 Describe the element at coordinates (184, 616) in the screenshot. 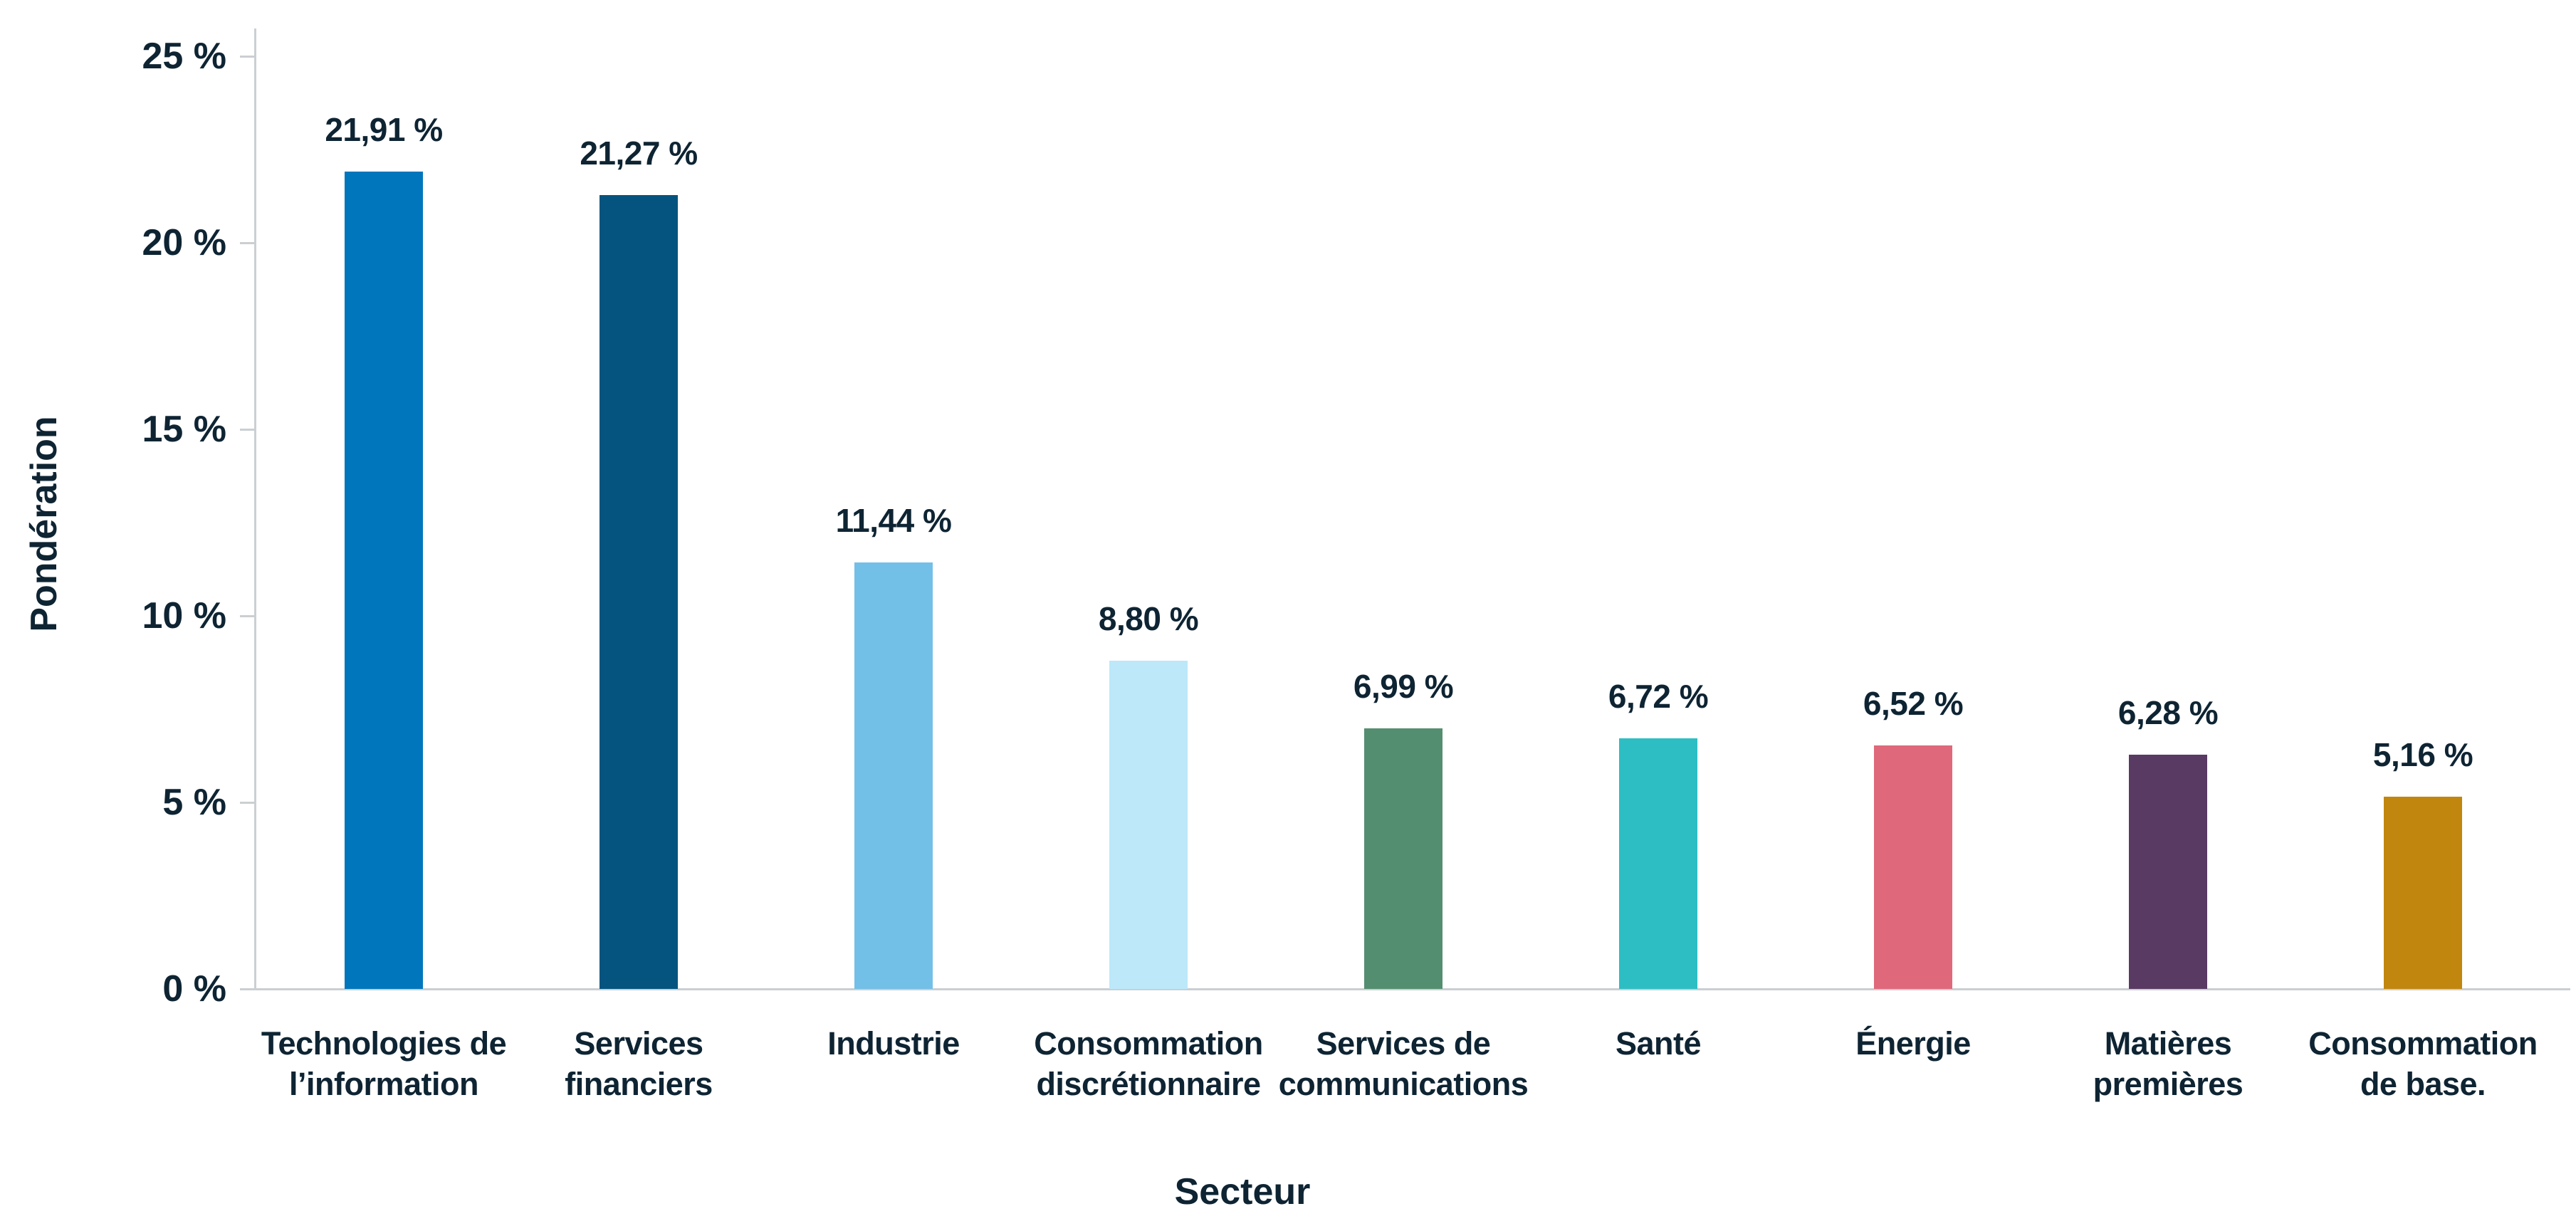

I see `y-tick-label-10: 10 %` at that location.